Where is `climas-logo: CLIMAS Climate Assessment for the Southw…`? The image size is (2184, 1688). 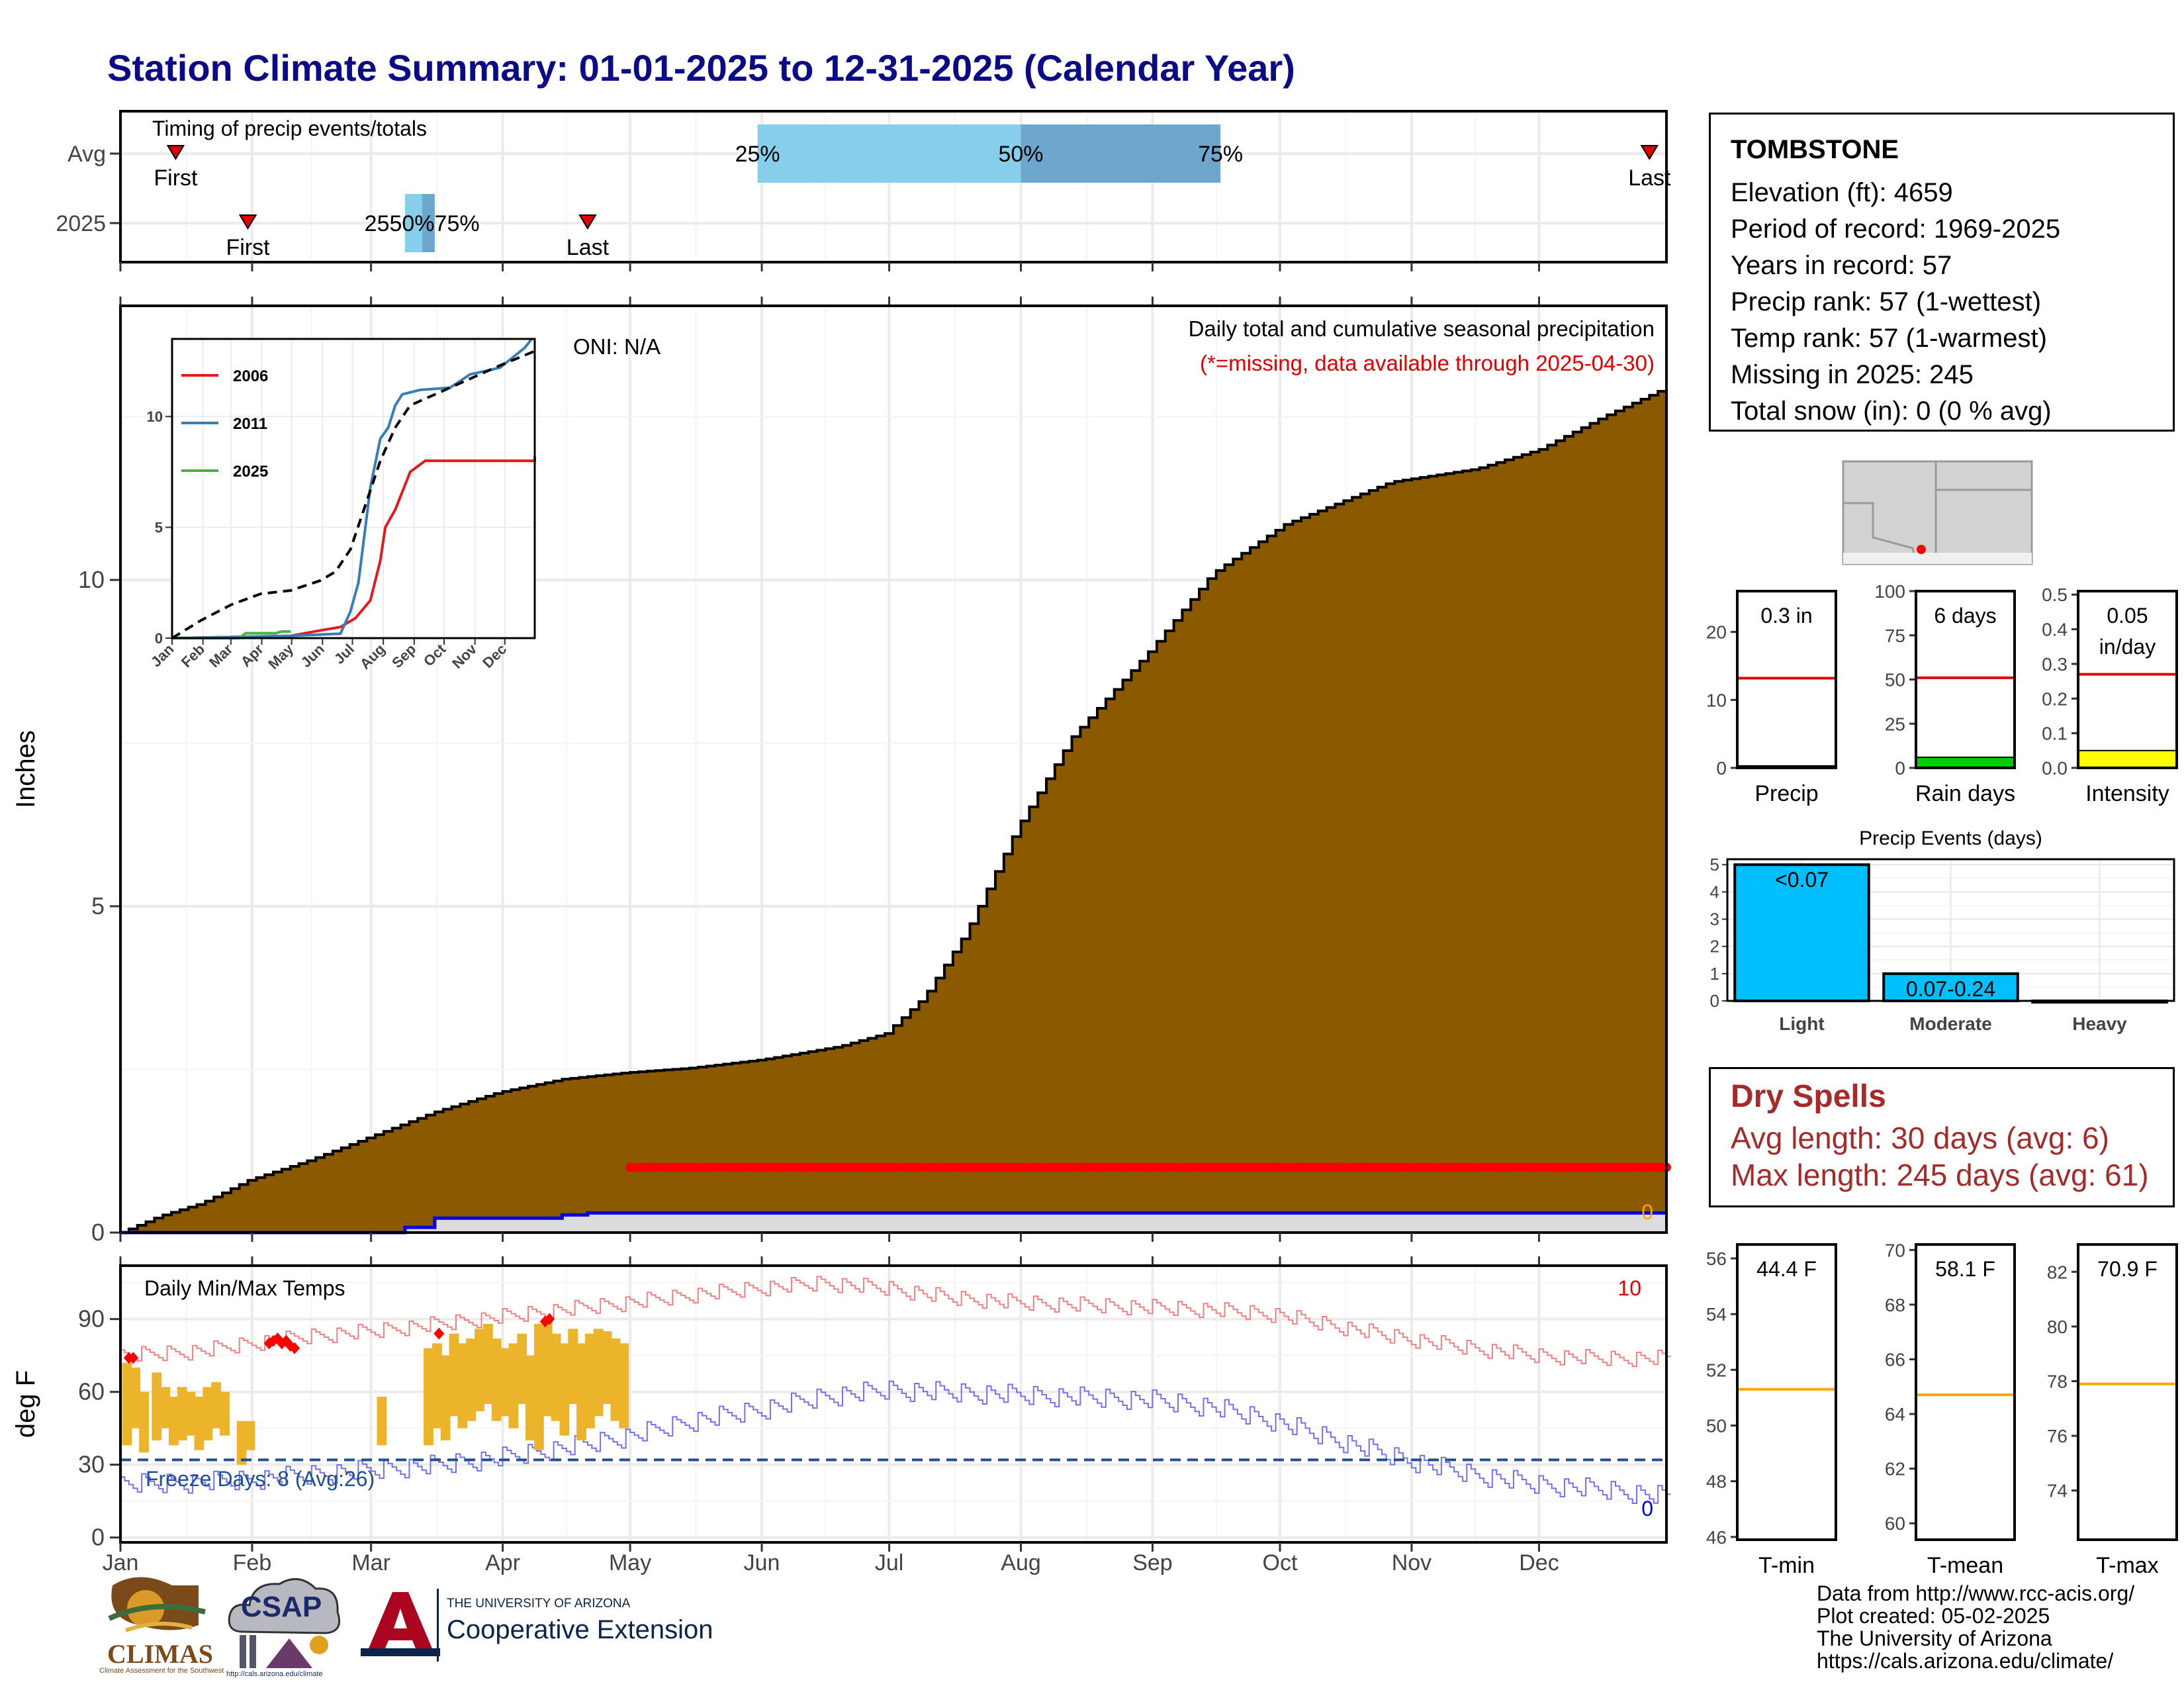 climas-logo: CLIMAS Climate Assessment for the Southw… is located at coordinates (161, 1625).